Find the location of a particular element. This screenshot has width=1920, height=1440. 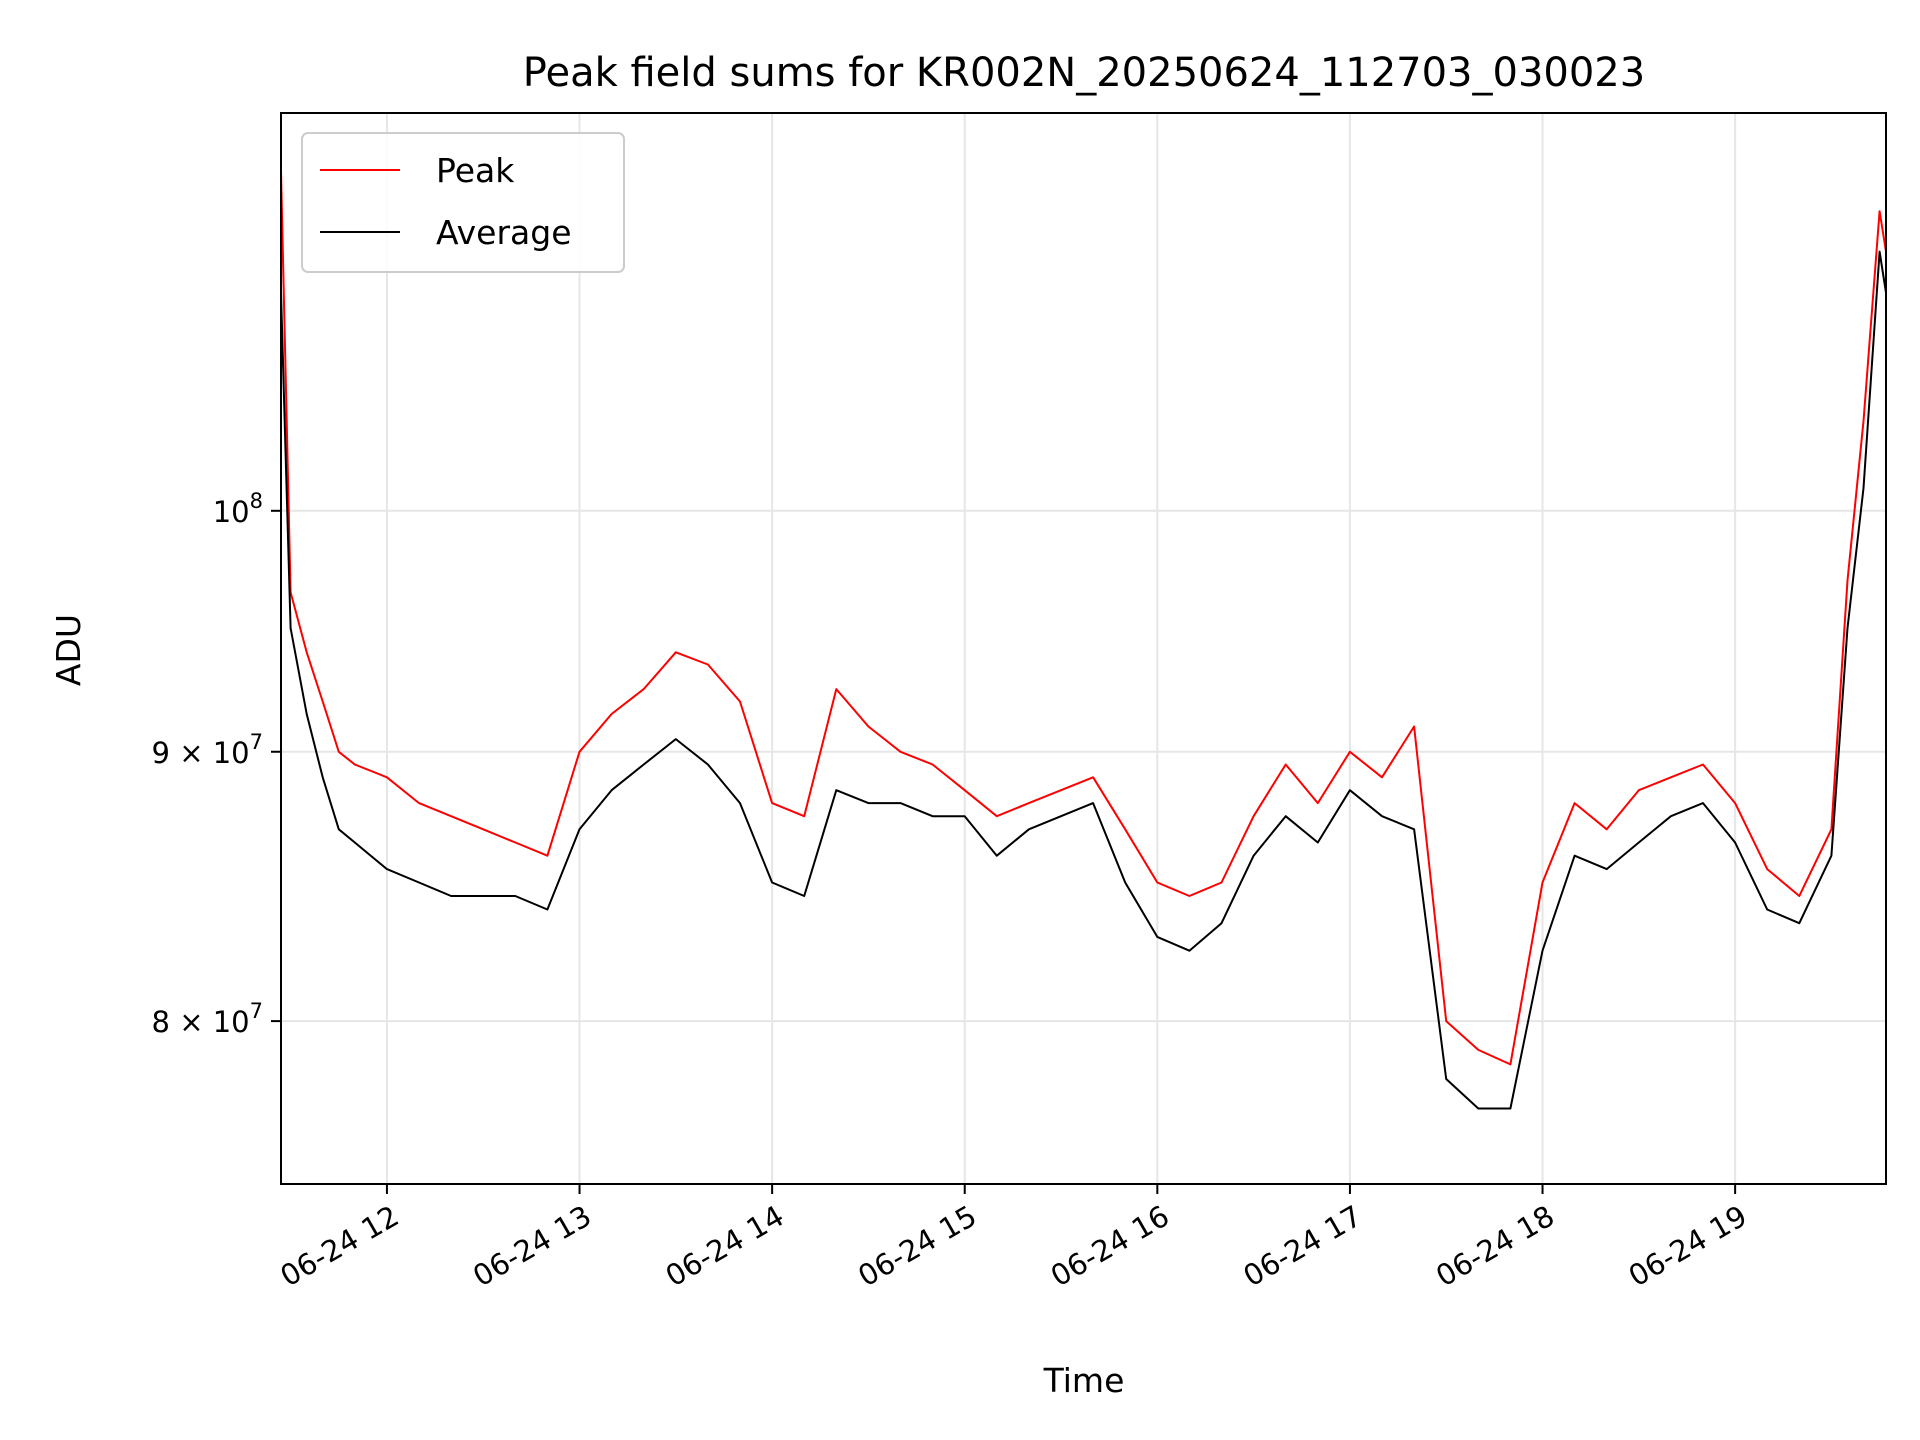

legend-box is located at coordinates (463, 202).